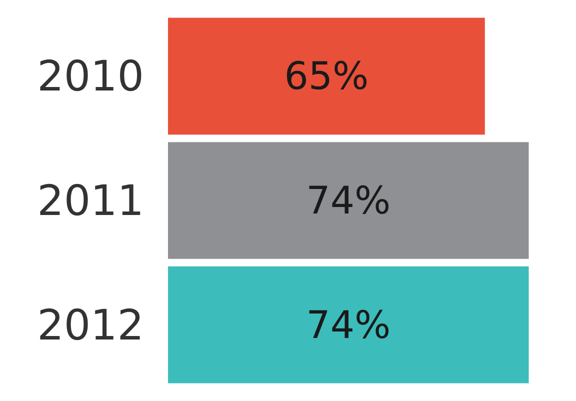  Describe the element at coordinates (90, 325) in the screenshot. I see `y-tick-label: 2012` at that location.